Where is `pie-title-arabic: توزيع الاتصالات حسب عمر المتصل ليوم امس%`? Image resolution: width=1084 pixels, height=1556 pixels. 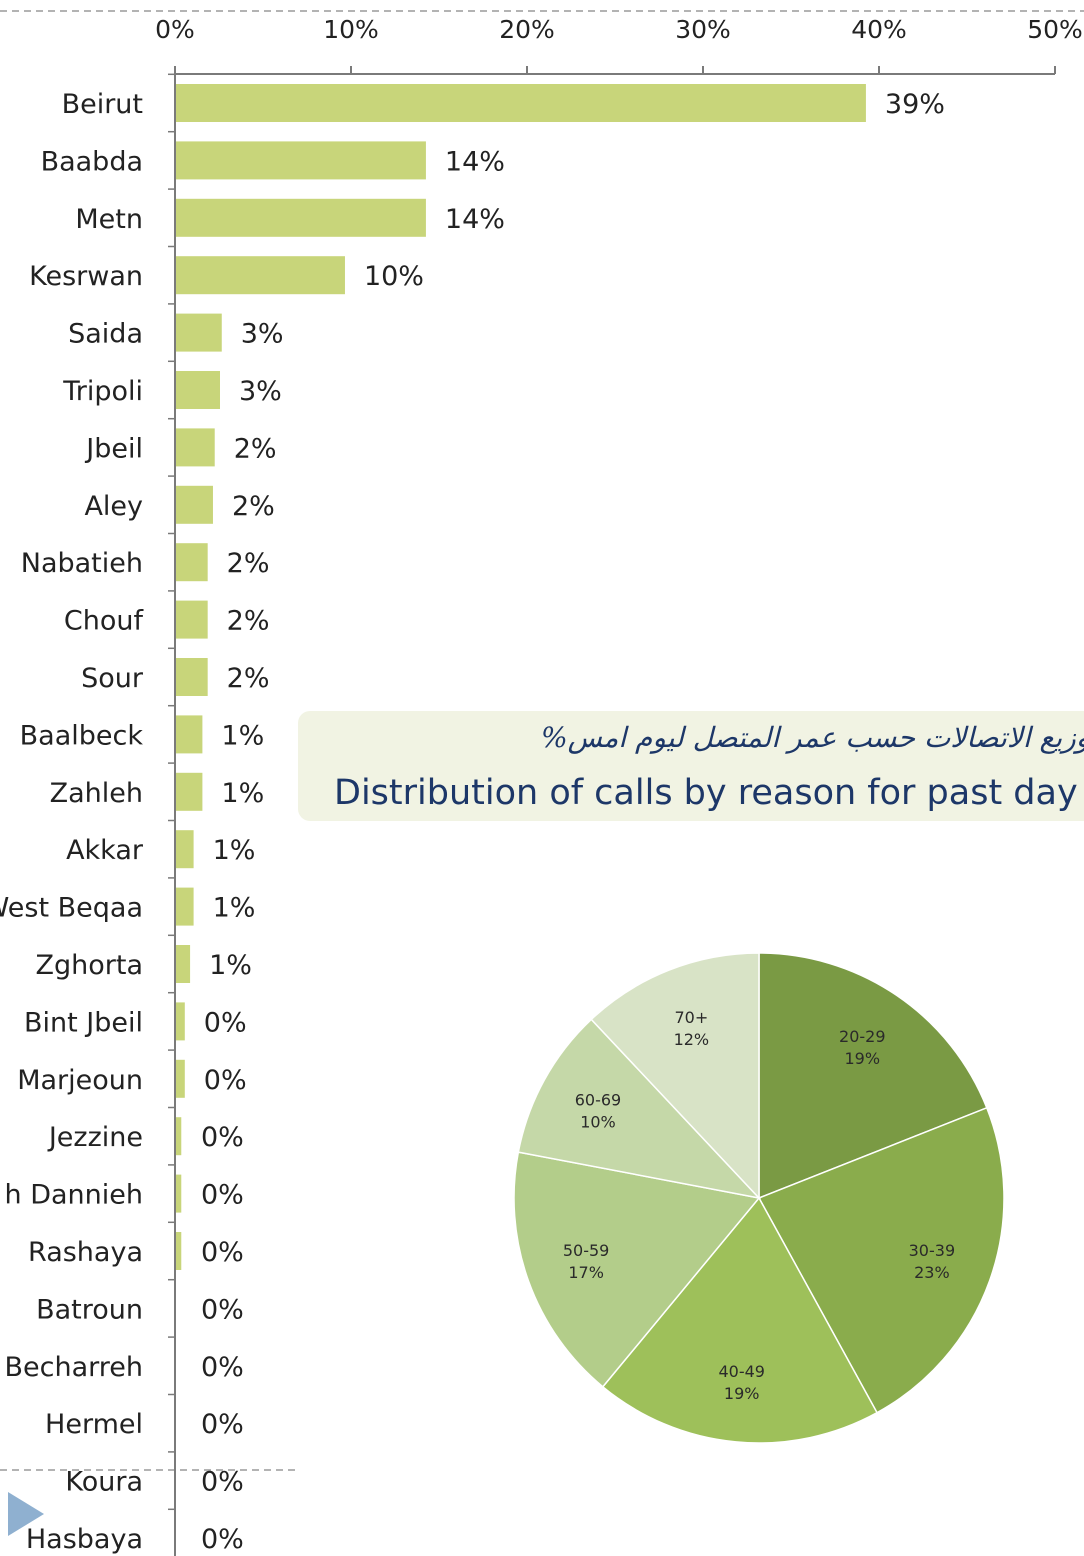 pie-title-arabic: توزيع الاتصالات حسب عمر المتصل ليوم امس% is located at coordinates (812, 737).